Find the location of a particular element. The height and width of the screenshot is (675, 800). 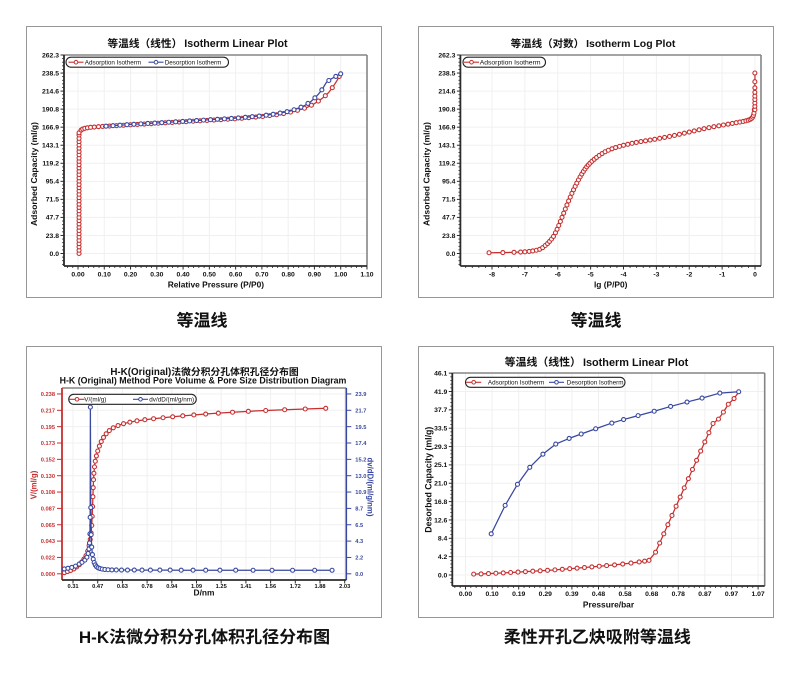

svg-text: 37.7 is located at coordinates (440, 410).